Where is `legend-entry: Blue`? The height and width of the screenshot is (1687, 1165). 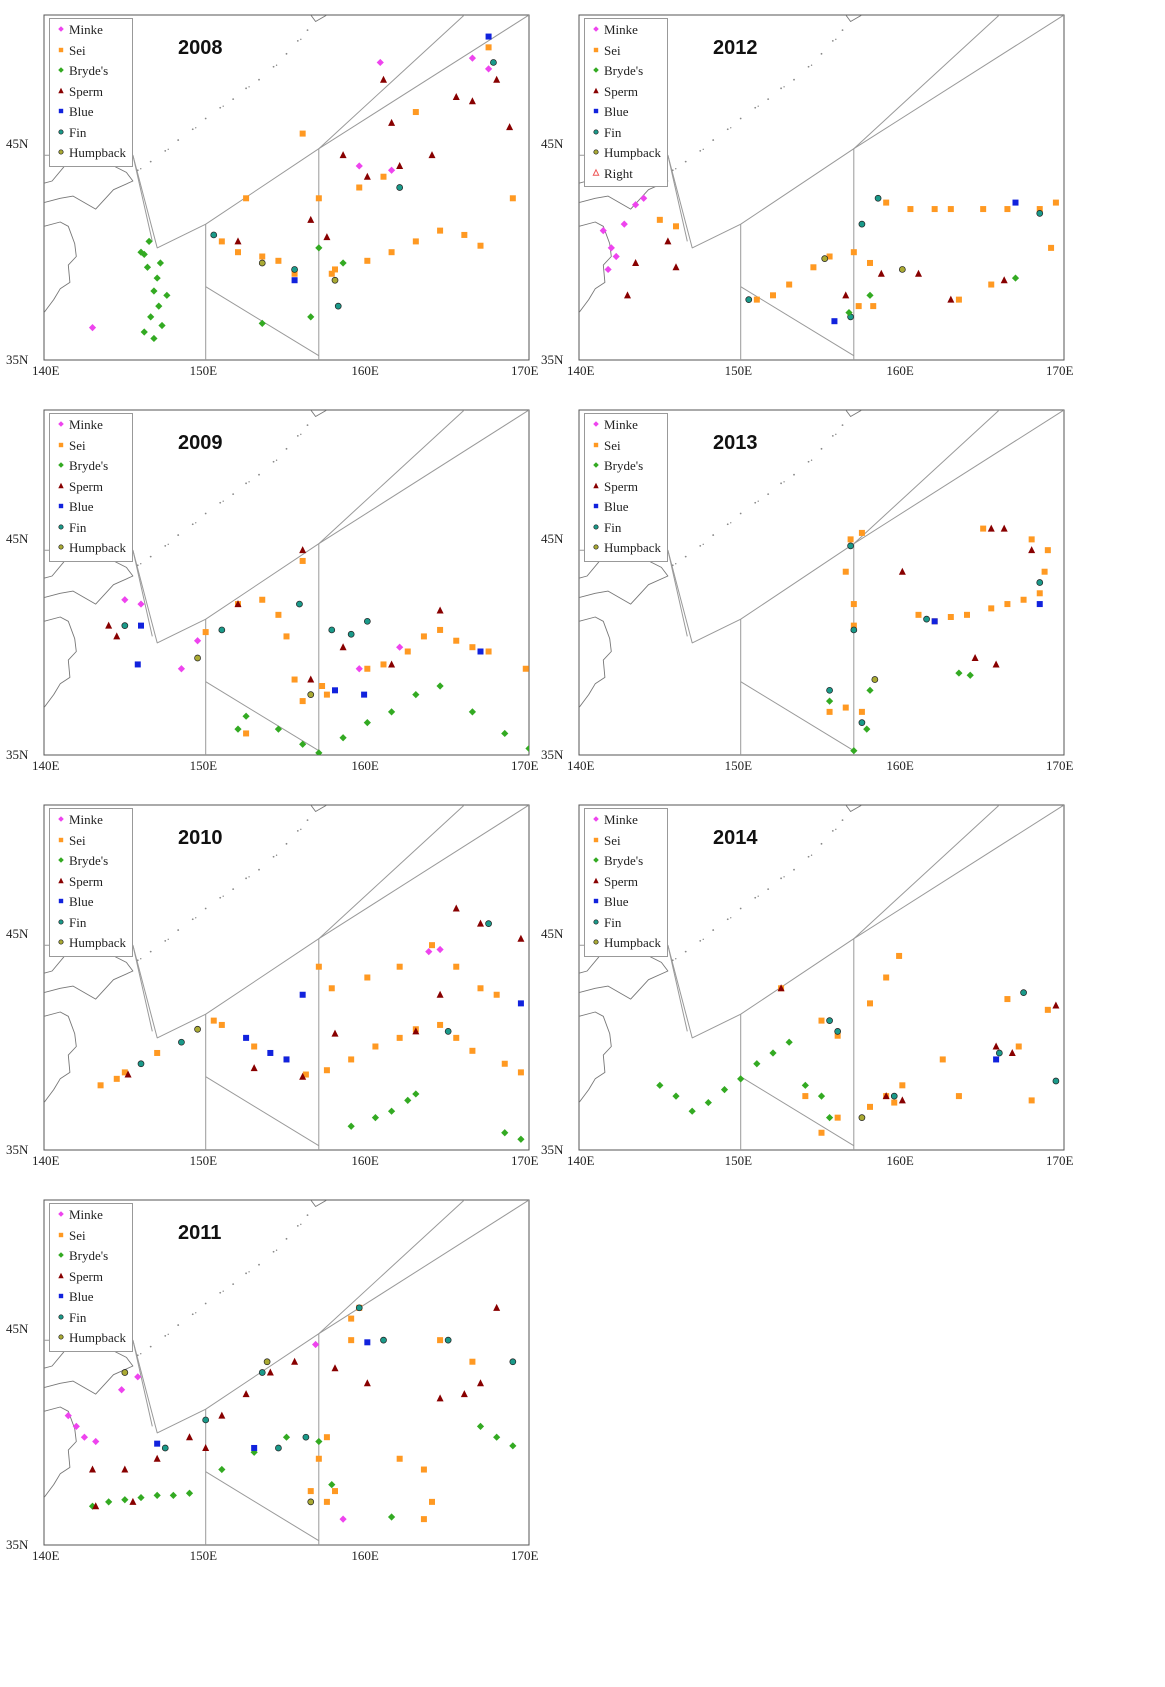 legend-entry: Blue is located at coordinates (625, 902).